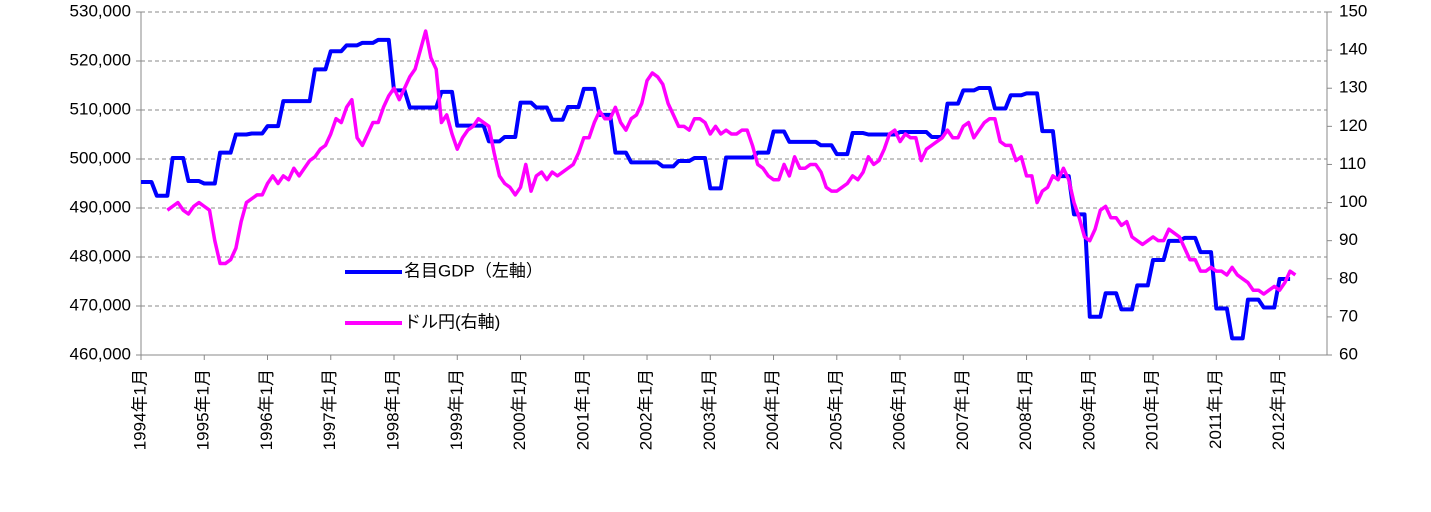 The image size is (1431, 512). I want to click on y-tick-label: 500,000, so click(100, 157).